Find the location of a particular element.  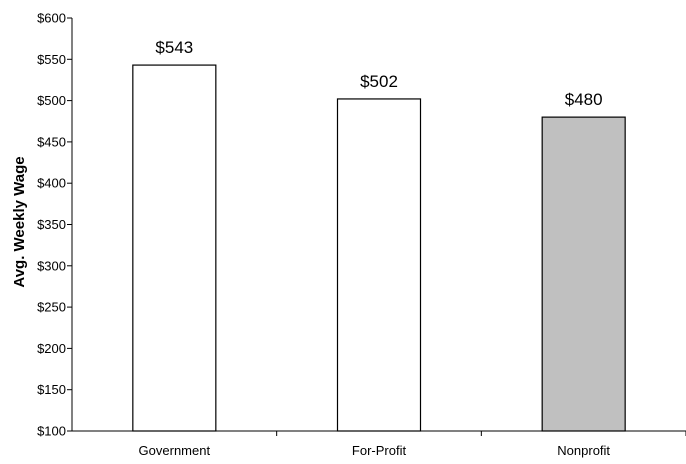

y-tick-label: $350 is located at coordinates (51, 224).